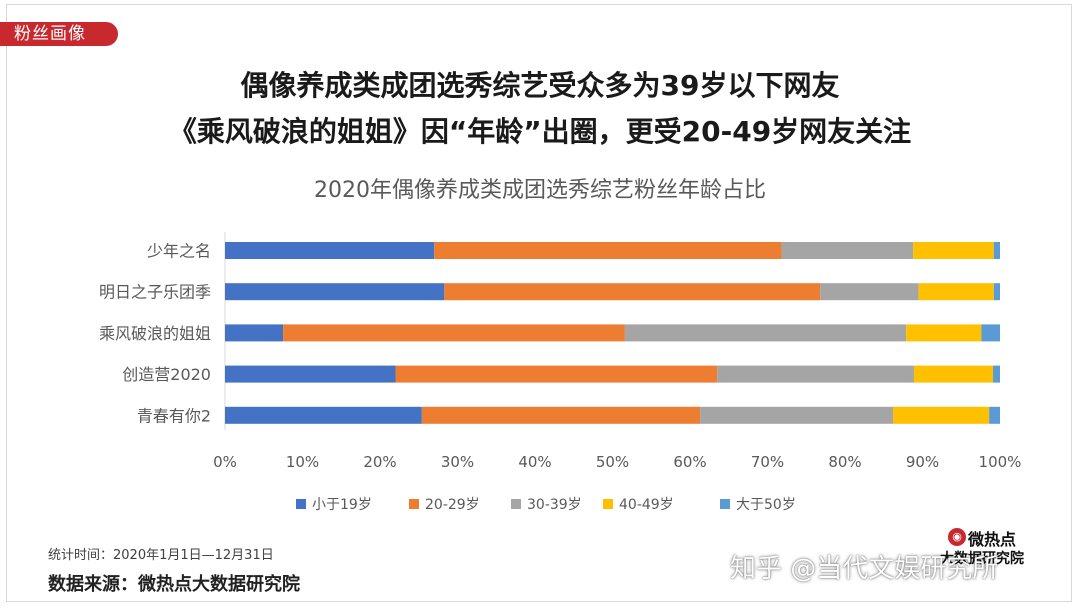 This screenshot has width=1080, height=608. I want to click on legend-label: 小于19岁, so click(342, 505).